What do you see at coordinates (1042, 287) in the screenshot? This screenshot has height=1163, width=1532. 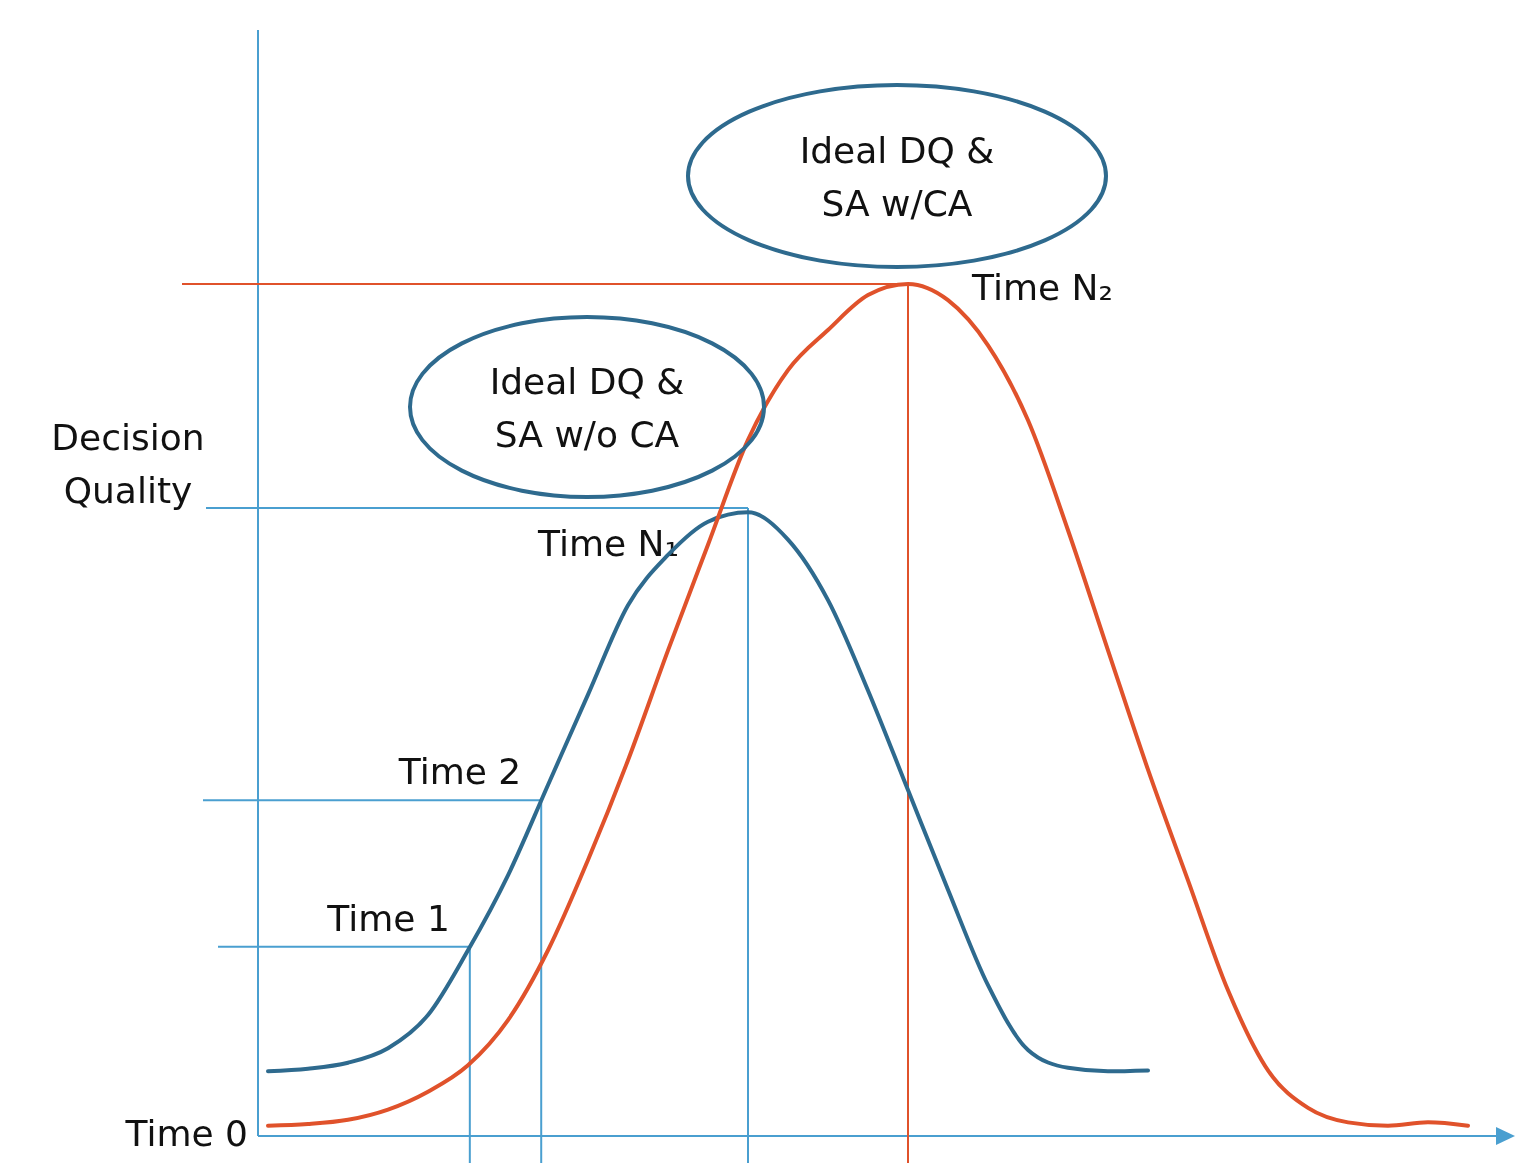 I see `ref-line-label: Time N₂` at bounding box center [1042, 287].